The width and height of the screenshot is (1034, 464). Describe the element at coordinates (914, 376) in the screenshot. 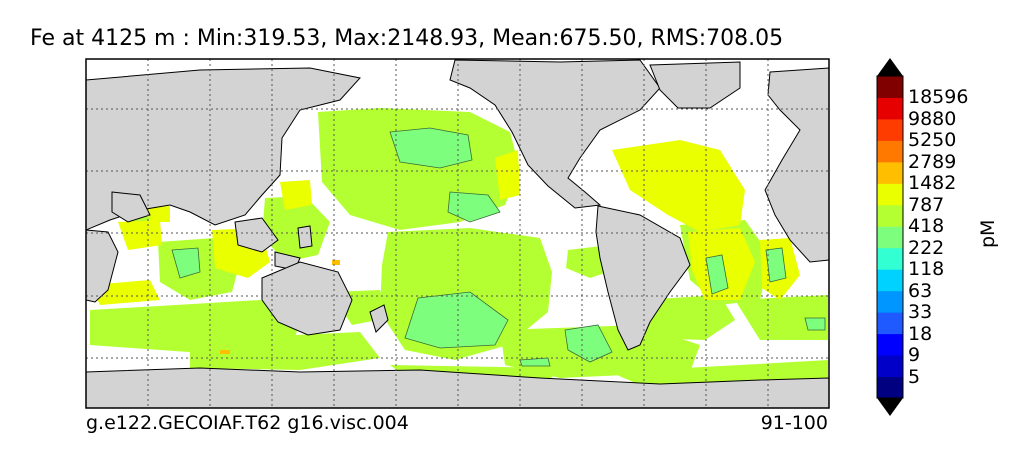

I see `colorbar-tick-label: 5` at that location.